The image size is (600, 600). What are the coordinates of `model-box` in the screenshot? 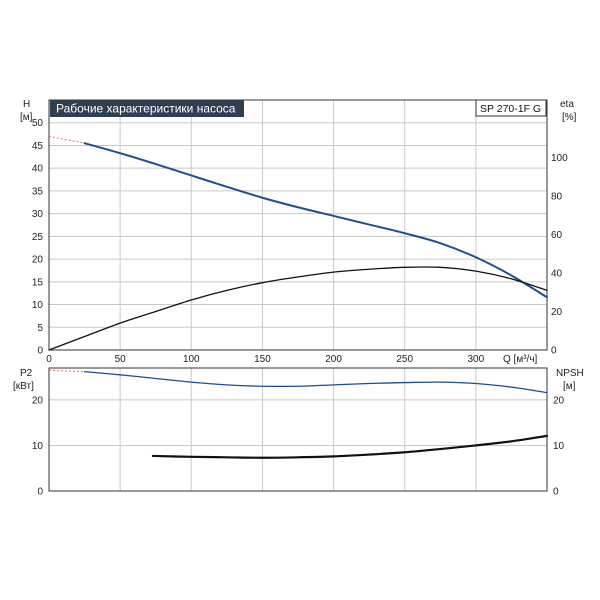 It's located at (511, 108).